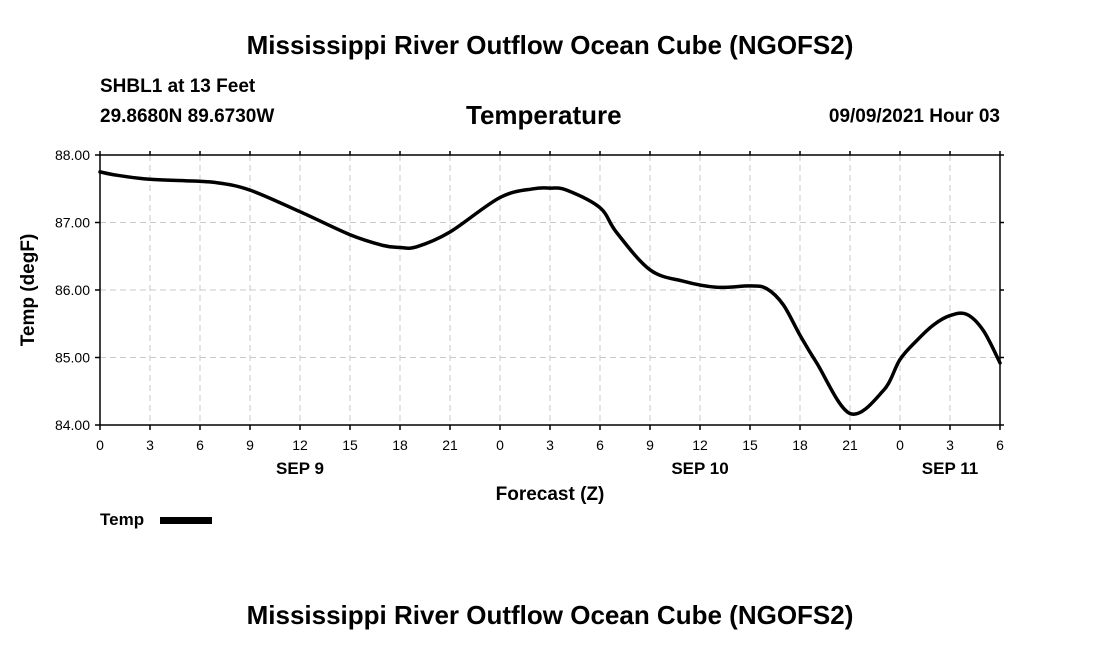 This screenshot has height=650, width=1100. What do you see at coordinates (300, 468) in the screenshot?
I see `x-date-label: SEP 9` at bounding box center [300, 468].